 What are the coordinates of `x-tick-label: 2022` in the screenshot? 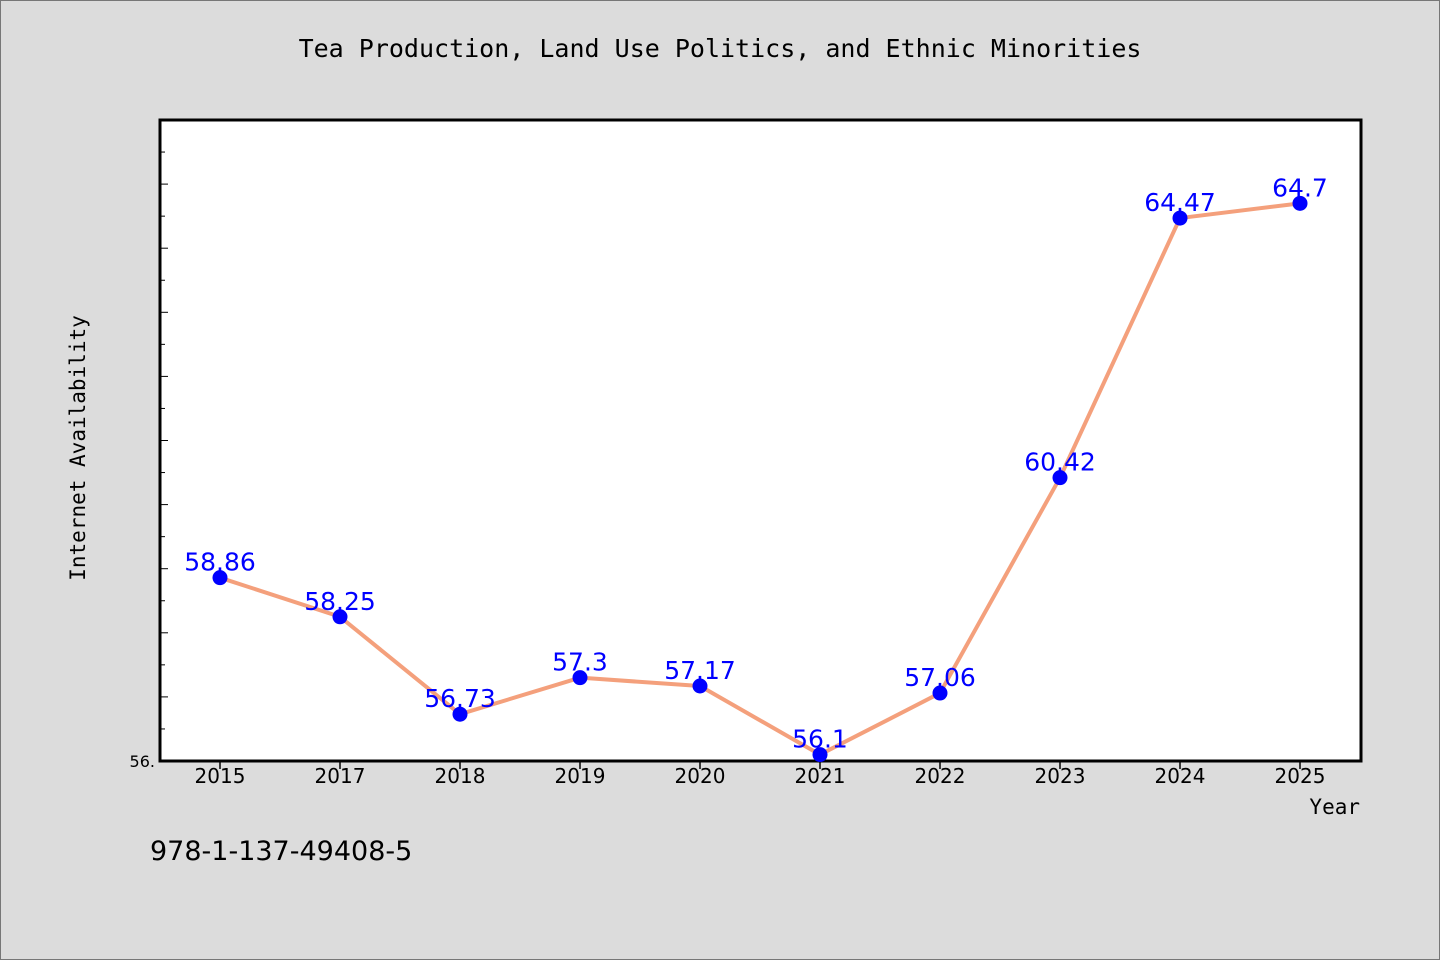 It's located at (940, 776).